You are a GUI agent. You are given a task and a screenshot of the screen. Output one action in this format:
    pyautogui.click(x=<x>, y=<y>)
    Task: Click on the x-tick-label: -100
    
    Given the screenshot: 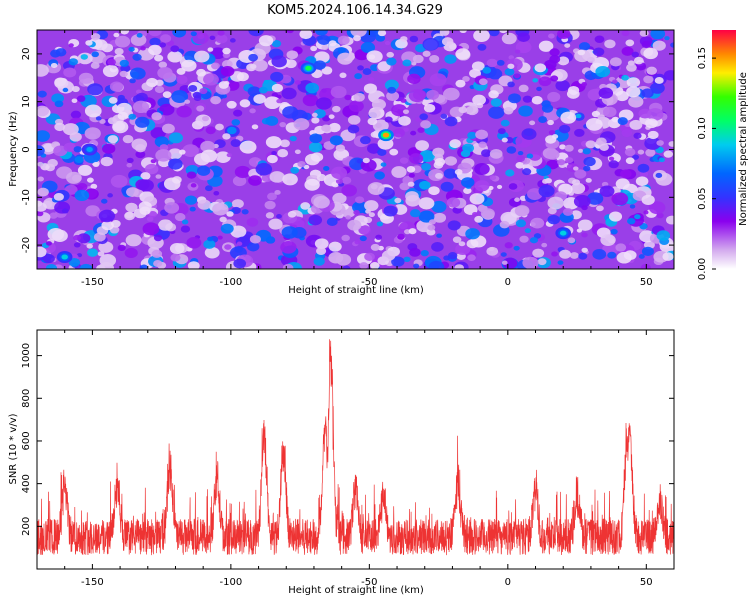 What is the action you would take?
    pyautogui.click(x=231, y=282)
    